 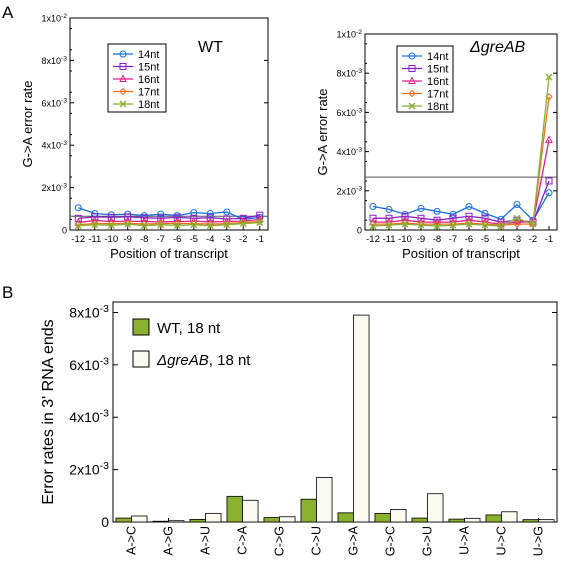 What do you see at coordinates (317, 541) in the screenshot?
I see `x-tick-label: C->U` at bounding box center [317, 541].